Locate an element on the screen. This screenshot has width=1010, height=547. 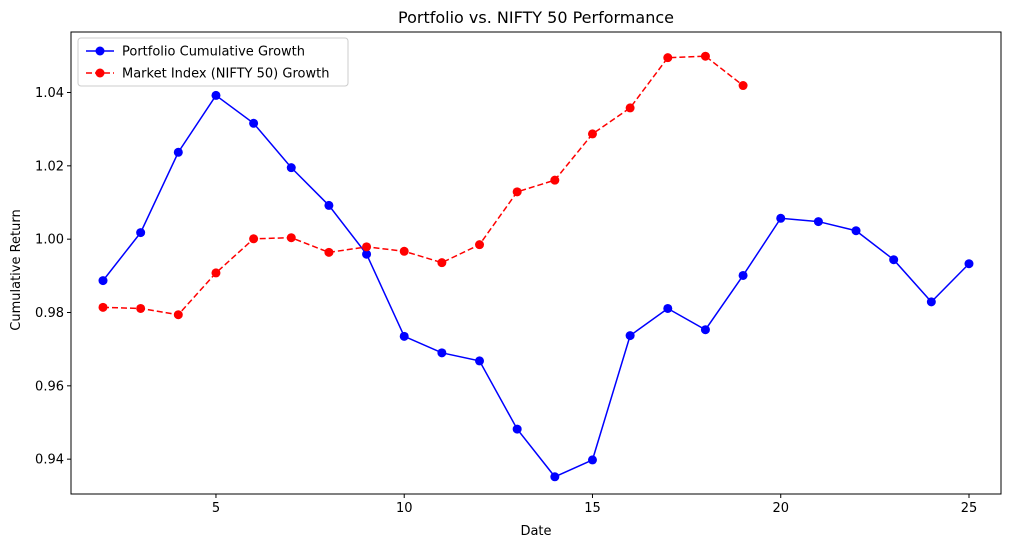
x-tick-label: 25 is located at coordinates (969, 508).